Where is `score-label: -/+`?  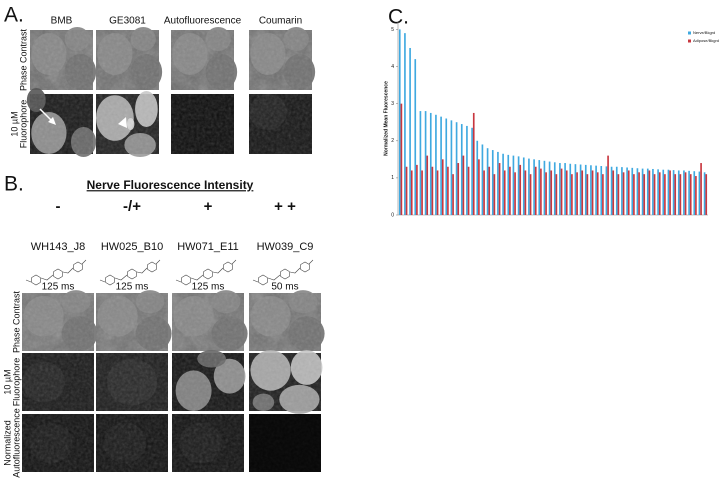
score-label: -/+ is located at coordinates (132, 206).